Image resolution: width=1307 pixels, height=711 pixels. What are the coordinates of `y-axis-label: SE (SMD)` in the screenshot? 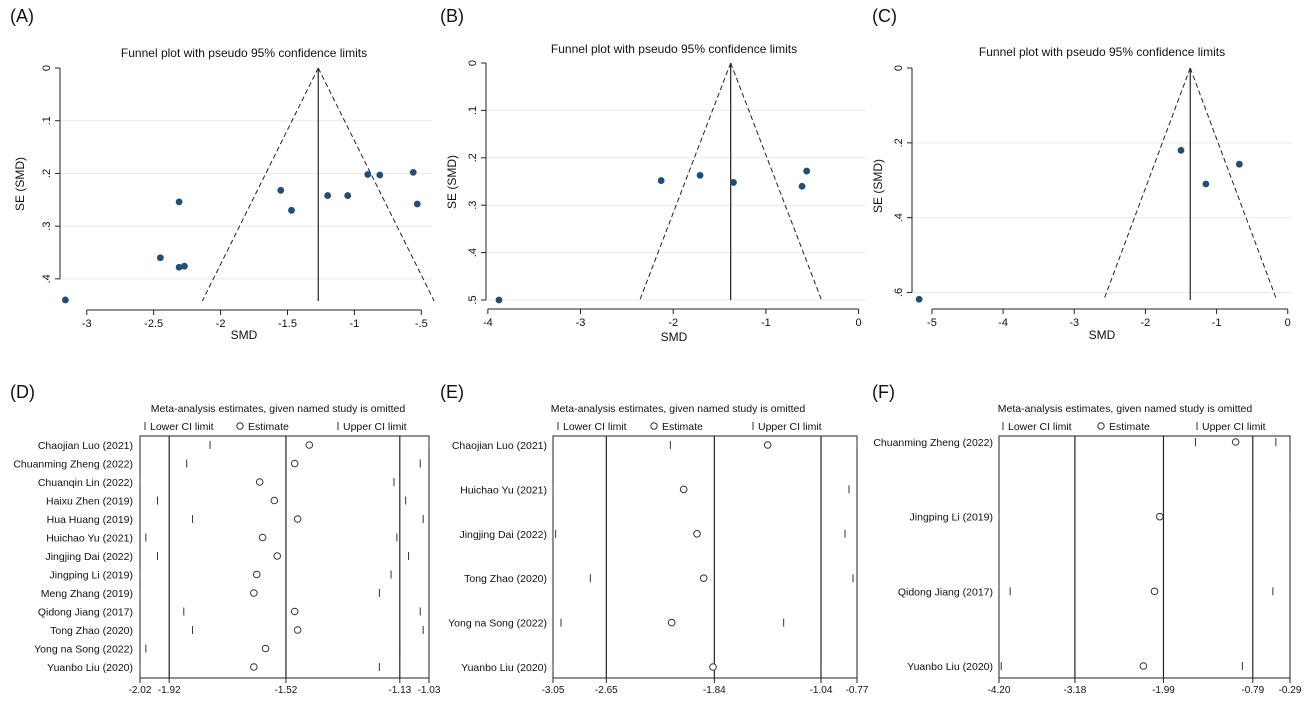 It's located at (452, 182).